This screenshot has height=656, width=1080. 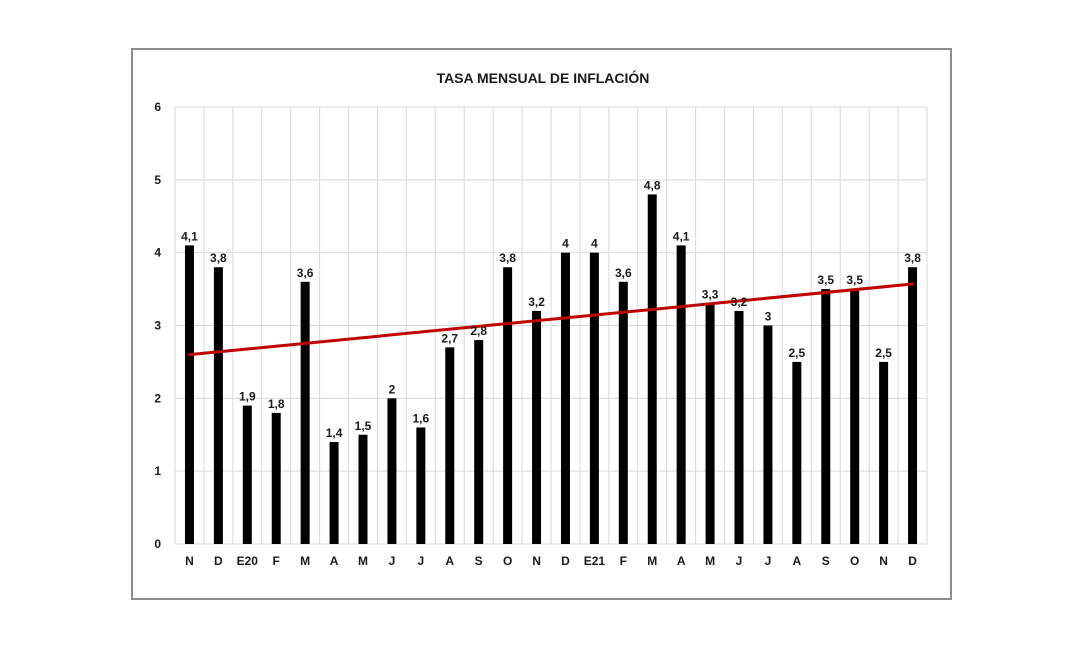 I want to click on x-tick-label: E20, so click(x=248, y=561).